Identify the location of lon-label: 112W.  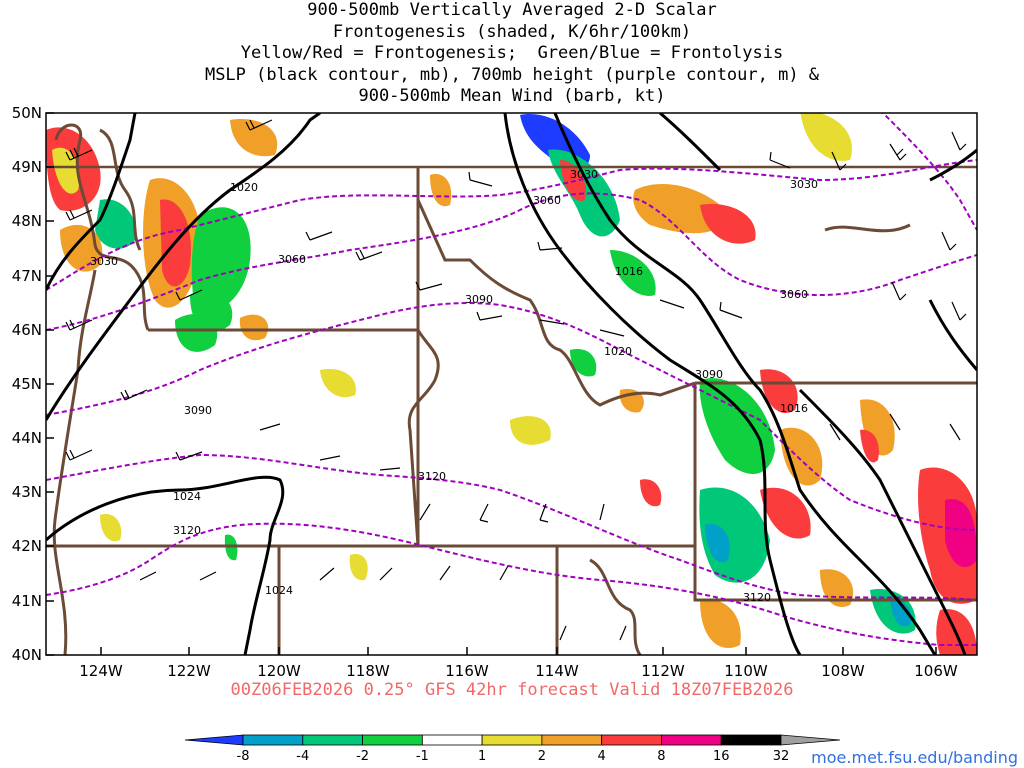
(663, 671).